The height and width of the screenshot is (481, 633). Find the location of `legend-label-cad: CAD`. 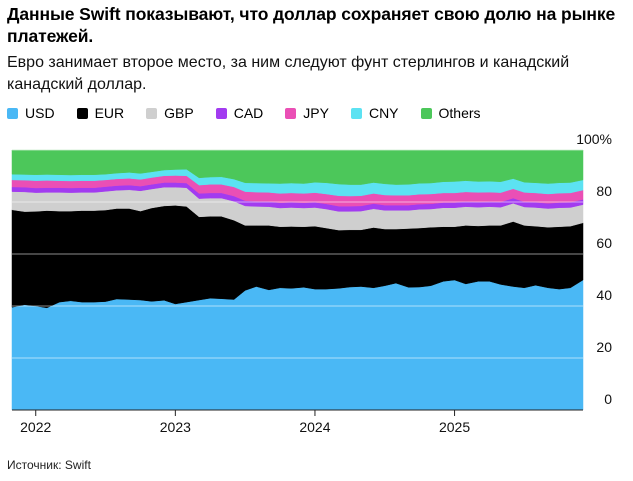

legend-label-cad: CAD is located at coordinates (248, 113).